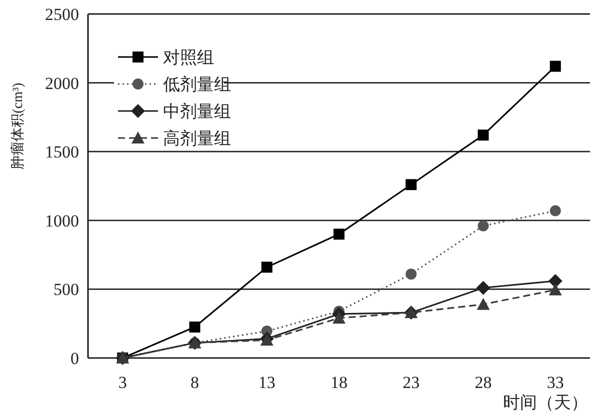  Describe the element at coordinates (62, 83) in the screenshot. I see `y-tick-label: 2000` at that location.